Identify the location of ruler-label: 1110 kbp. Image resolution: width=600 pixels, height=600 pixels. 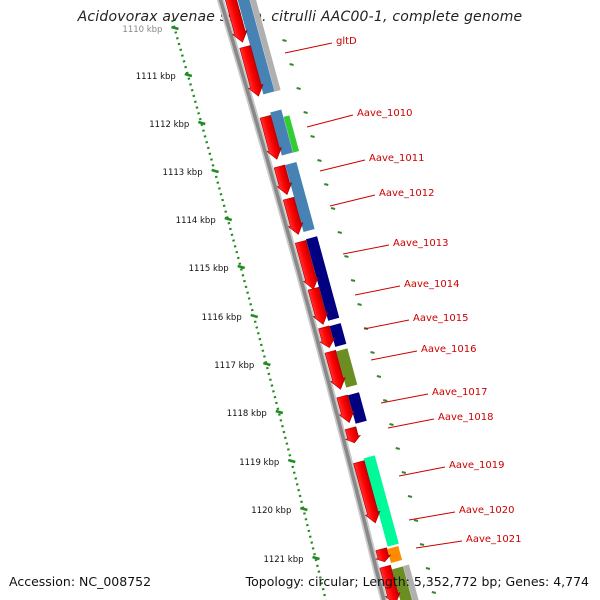
(142, 30).